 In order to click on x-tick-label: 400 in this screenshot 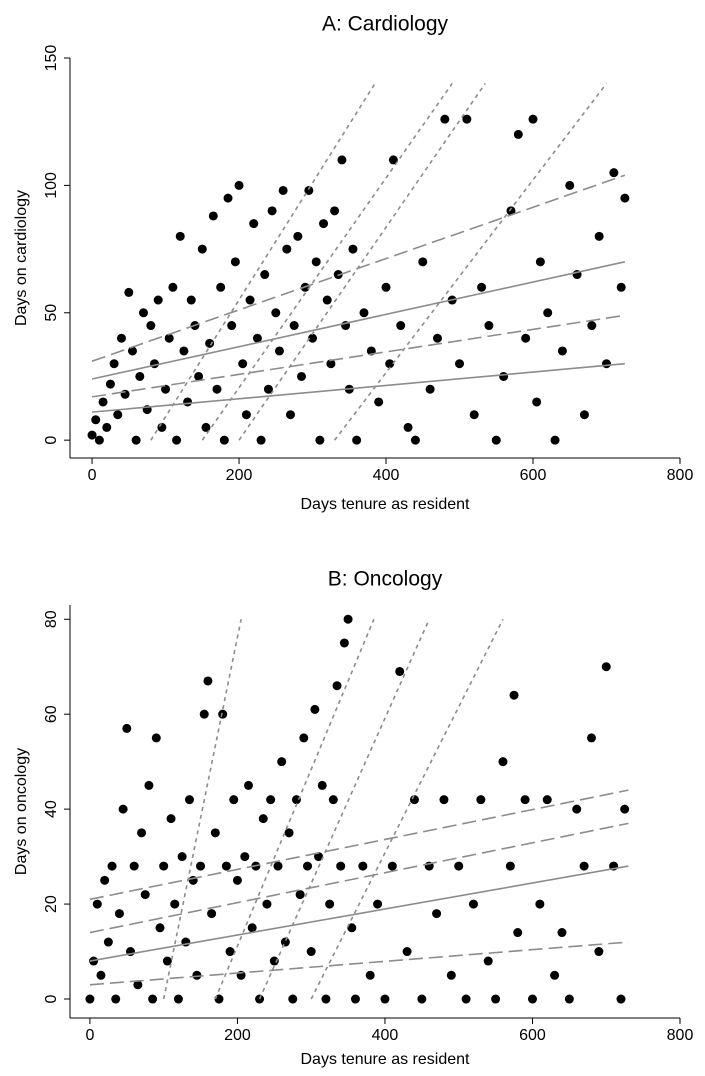, I will do `click(386, 475)`.